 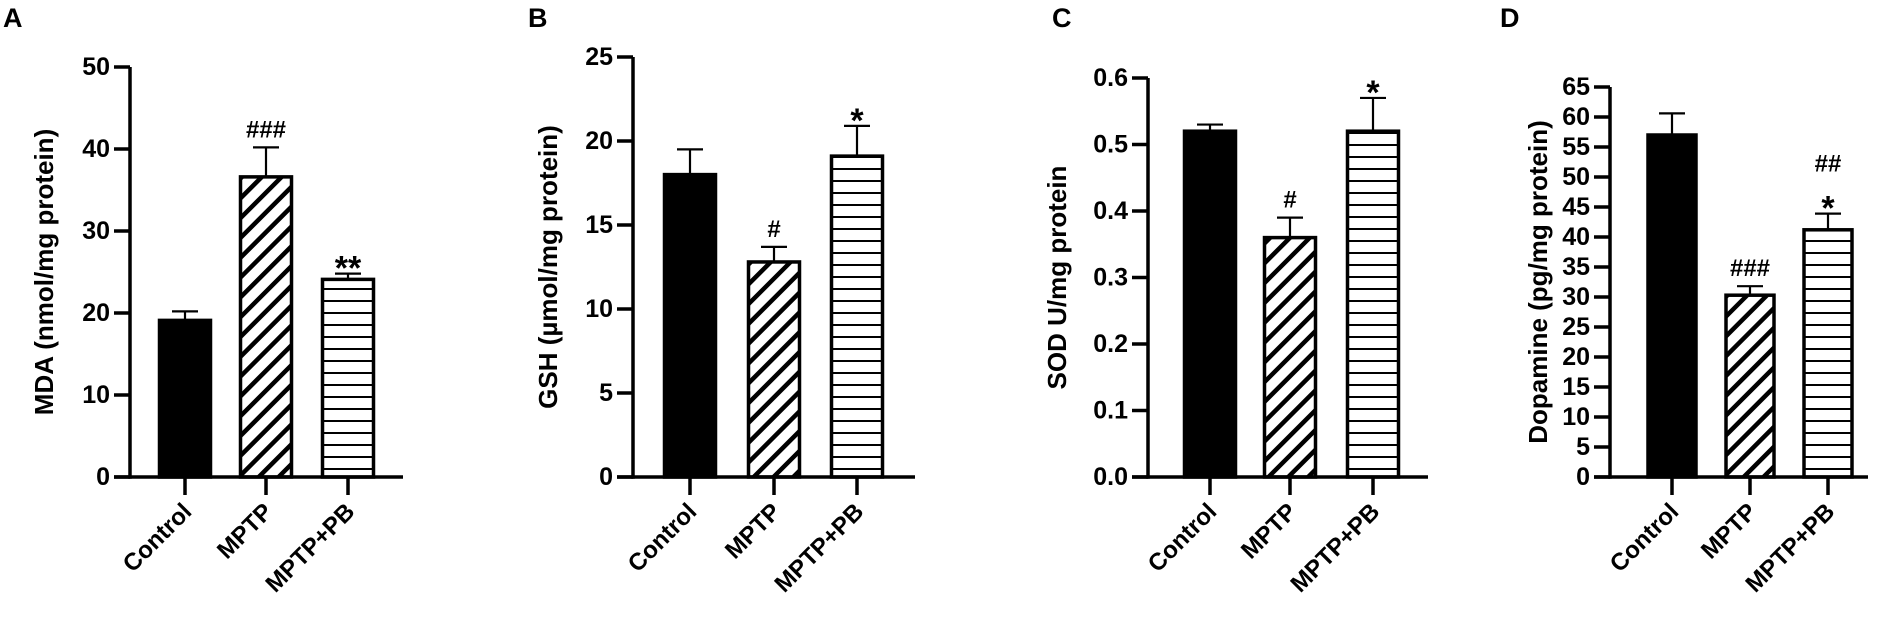 I want to click on y-axis-title: MDA (nmol/mg protein), so click(x=44, y=272).